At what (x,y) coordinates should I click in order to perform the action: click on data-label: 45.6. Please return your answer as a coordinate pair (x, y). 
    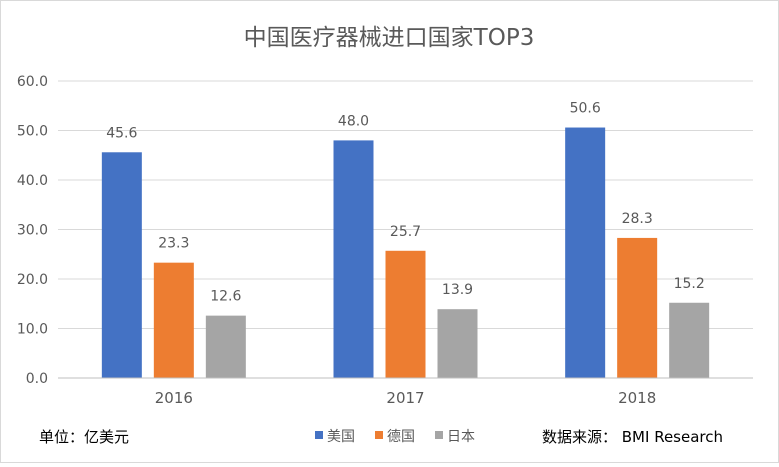
    Looking at the image, I should click on (121, 133).